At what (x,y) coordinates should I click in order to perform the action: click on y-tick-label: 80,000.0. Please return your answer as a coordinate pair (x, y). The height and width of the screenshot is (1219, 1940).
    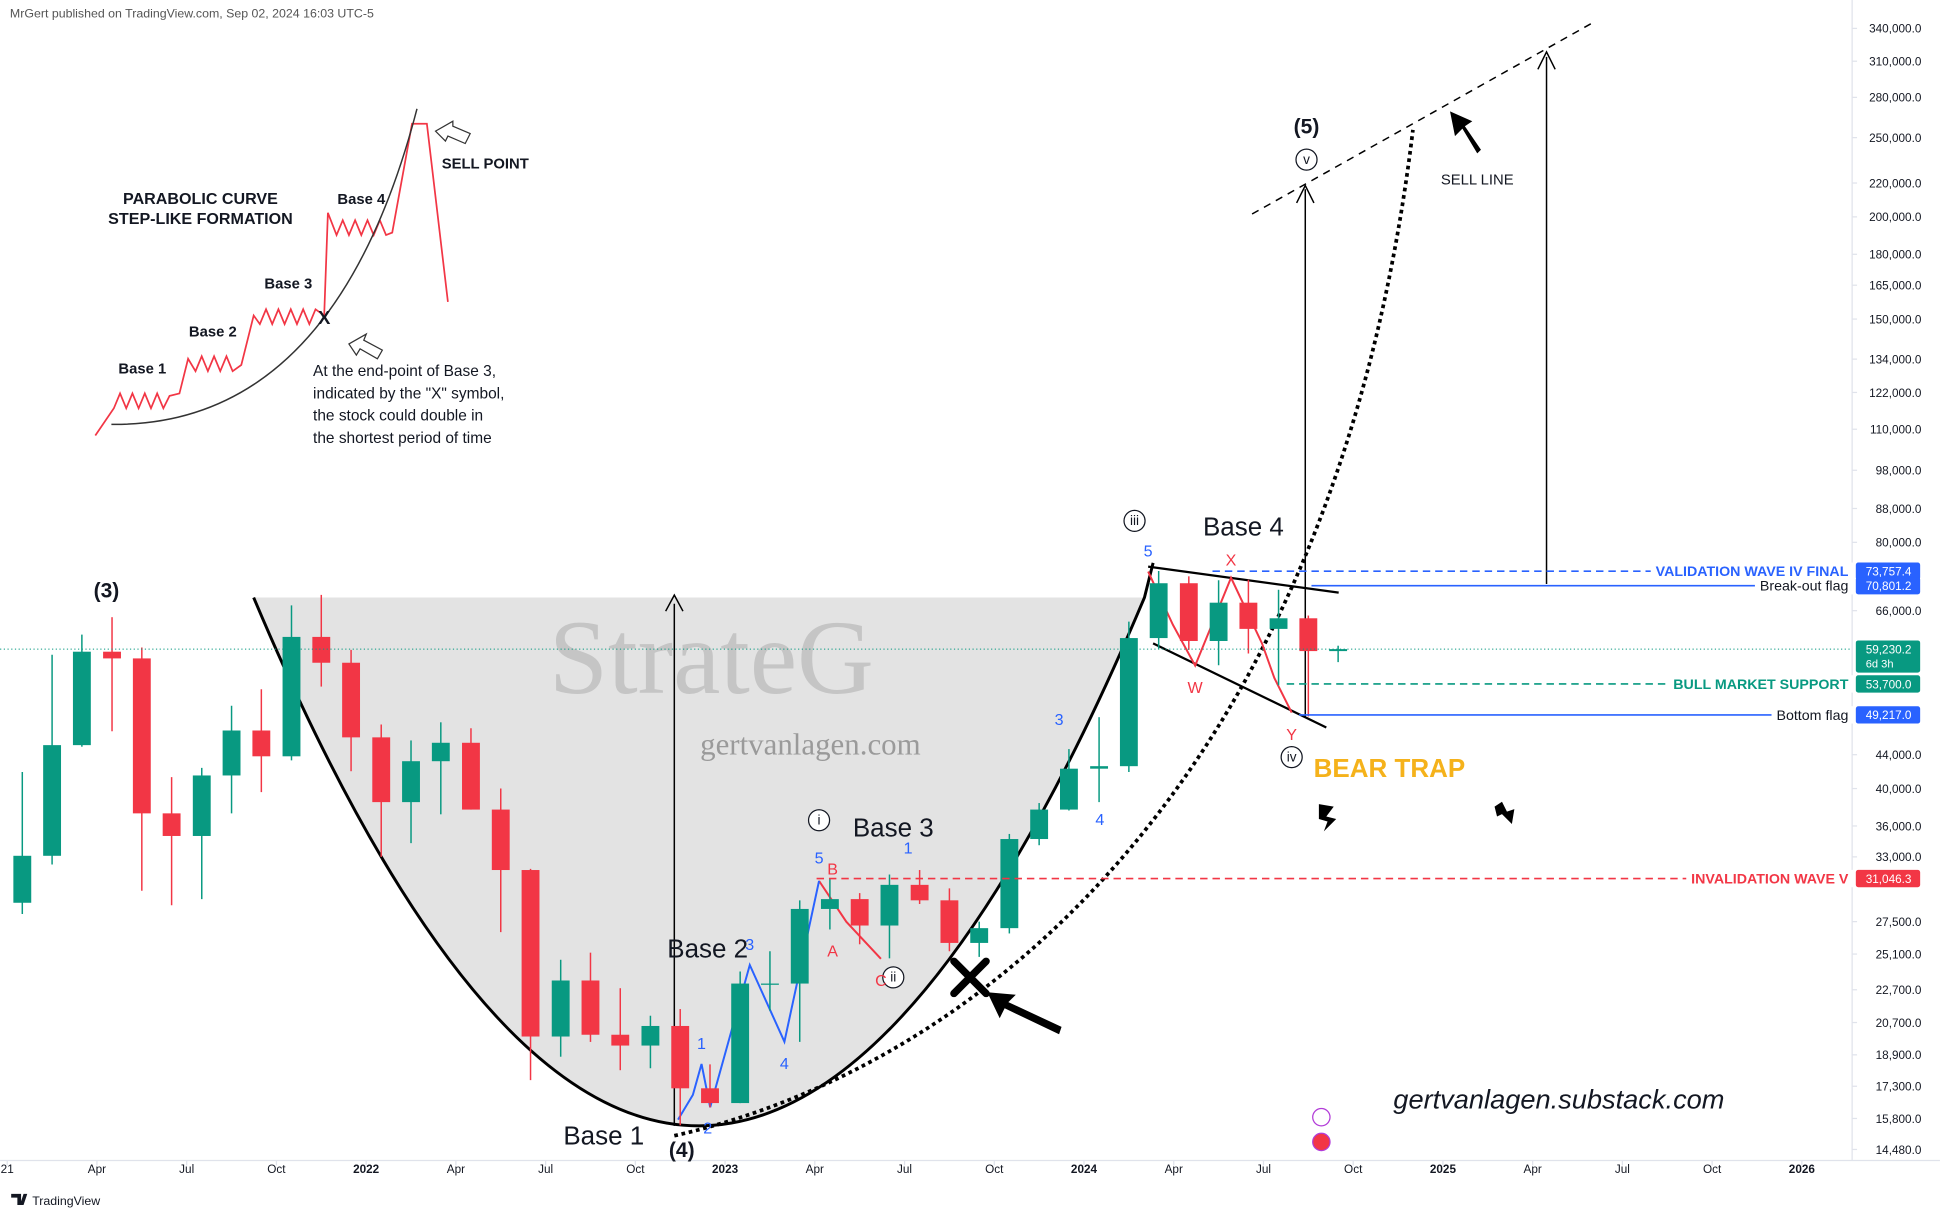
    Looking at the image, I should click on (1899, 543).